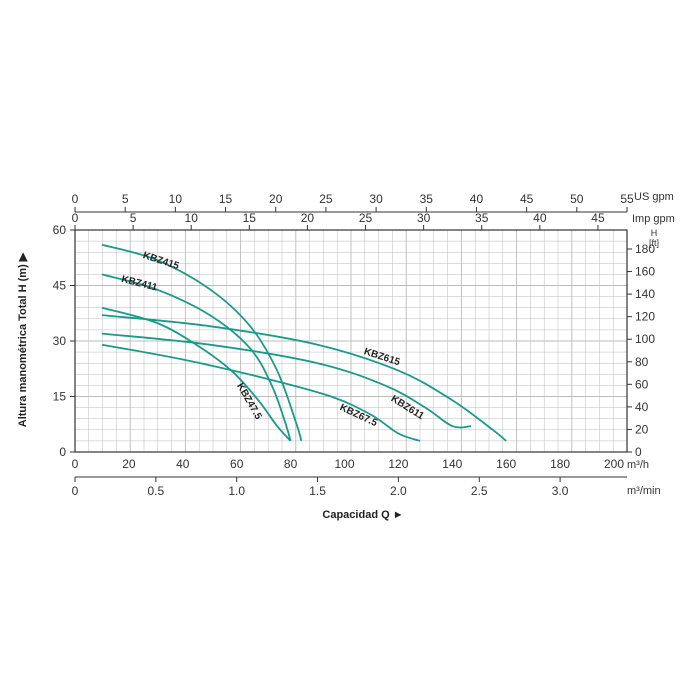  Describe the element at coordinates (654, 233) in the screenshot. I see `ft-unit-top: H` at that location.